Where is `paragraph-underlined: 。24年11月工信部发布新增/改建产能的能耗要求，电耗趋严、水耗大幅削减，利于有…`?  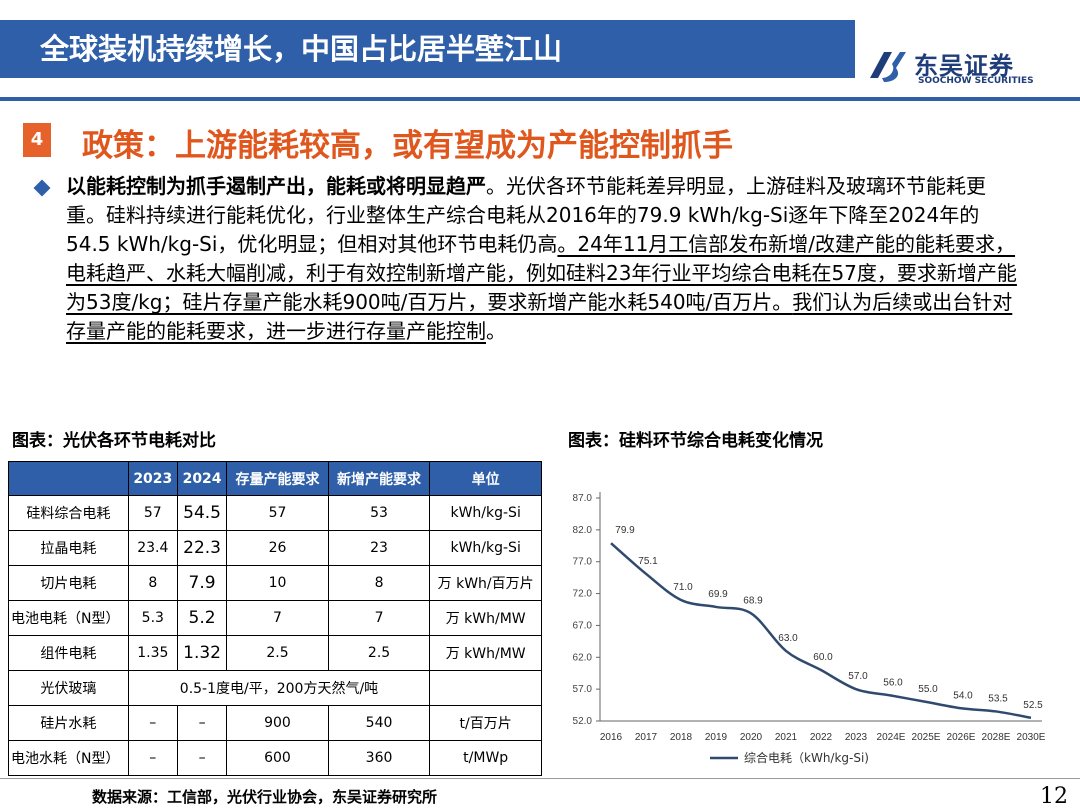
paragraph-underlined: 。24年11月工信部发布新增/改建产能的能耗要求，电耗趋严、水耗大幅削减，利于有… is located at coordinates (541, 273).